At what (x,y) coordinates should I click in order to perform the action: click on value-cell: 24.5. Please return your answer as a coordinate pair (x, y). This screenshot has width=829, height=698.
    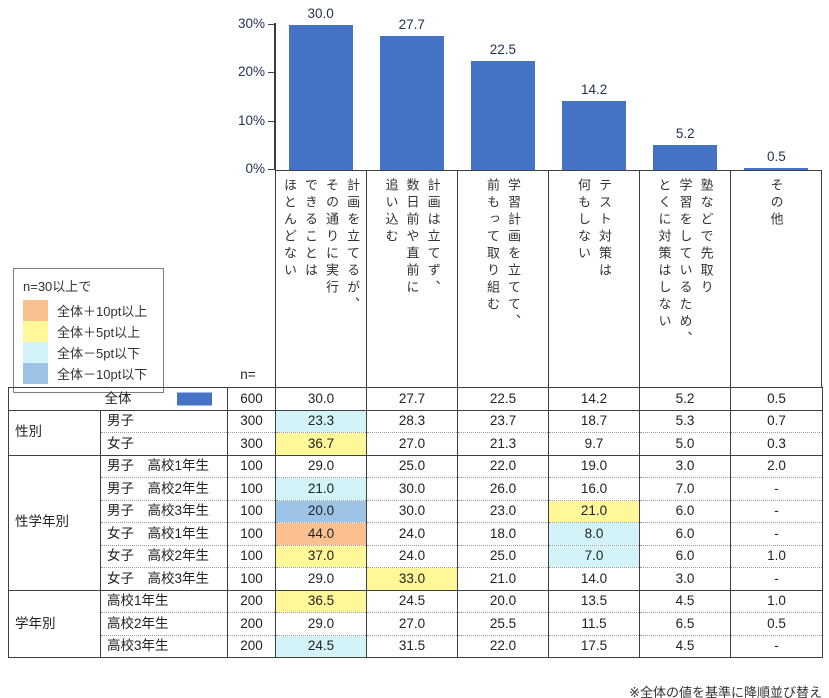
    Looking at the image, I should click on (412, 601).